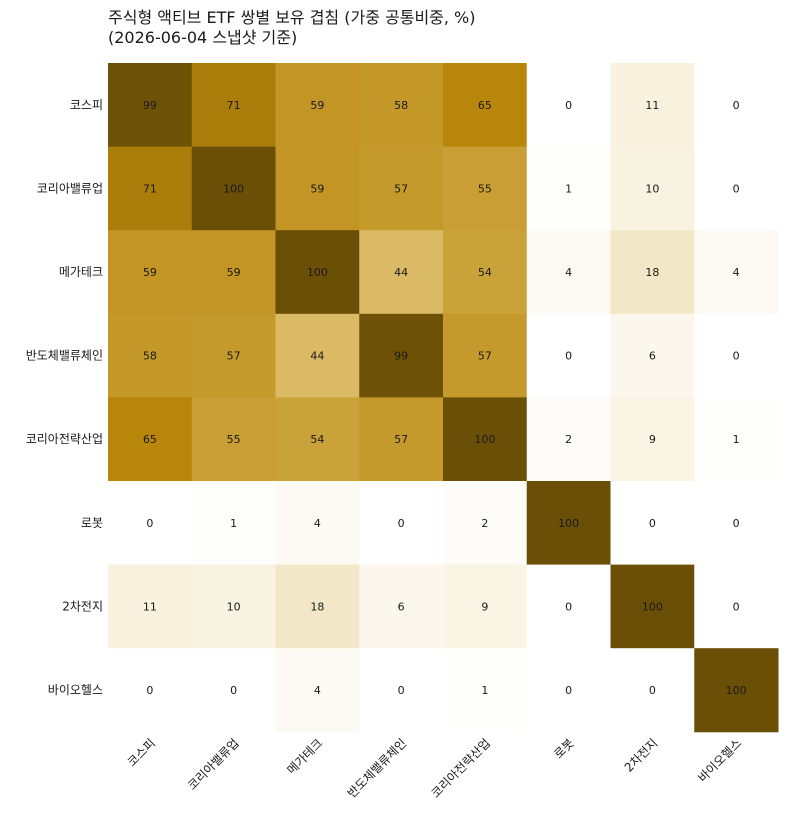 The width and height of the screenshot is (787, 823). What do you see at coordinates (70, 188) in the screenshot?
I see `row-label: 코리아밸류업` at bounding box center [70, 188].